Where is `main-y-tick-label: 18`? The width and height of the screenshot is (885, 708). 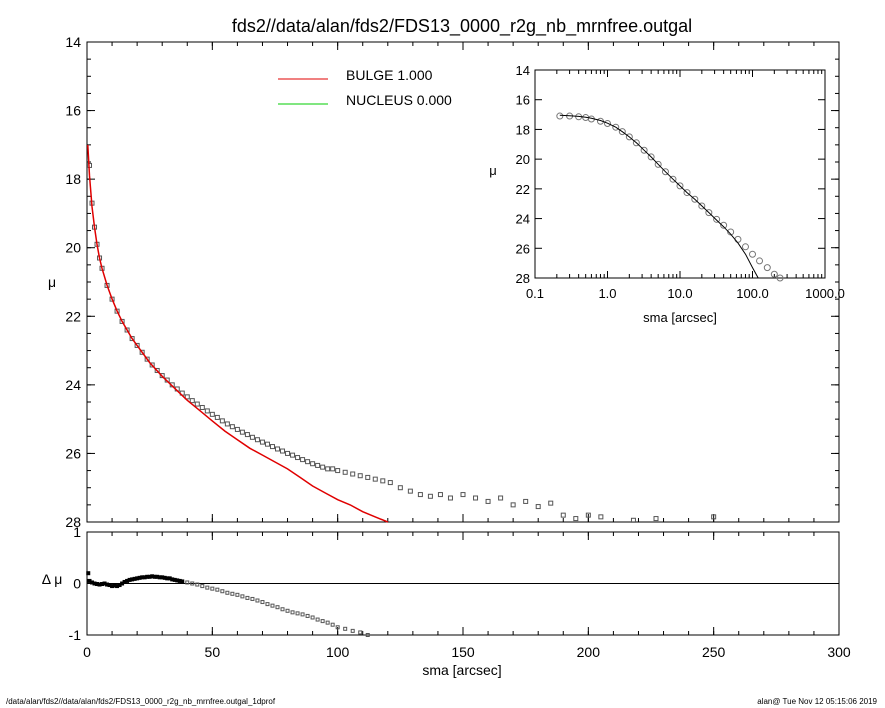
main-y-tick-label: 18 is located at coordinates (73, 179).